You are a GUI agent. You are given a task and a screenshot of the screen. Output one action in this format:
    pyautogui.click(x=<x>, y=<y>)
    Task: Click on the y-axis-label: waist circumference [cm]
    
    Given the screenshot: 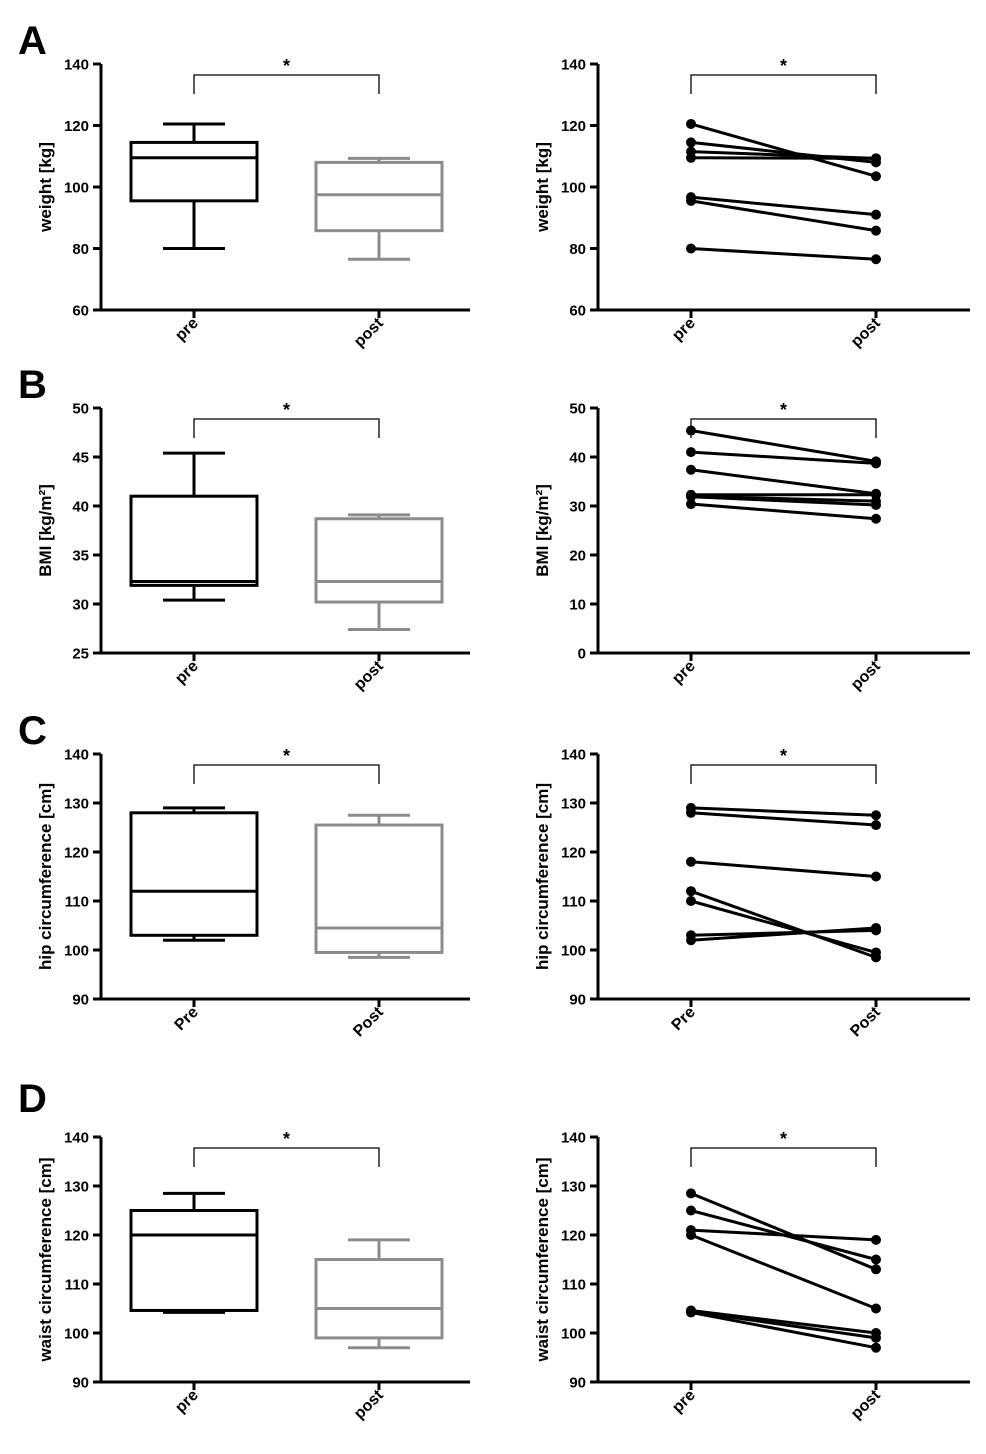 What is the action you would take?
    pyautogui.click(x=45, y=1259)
    